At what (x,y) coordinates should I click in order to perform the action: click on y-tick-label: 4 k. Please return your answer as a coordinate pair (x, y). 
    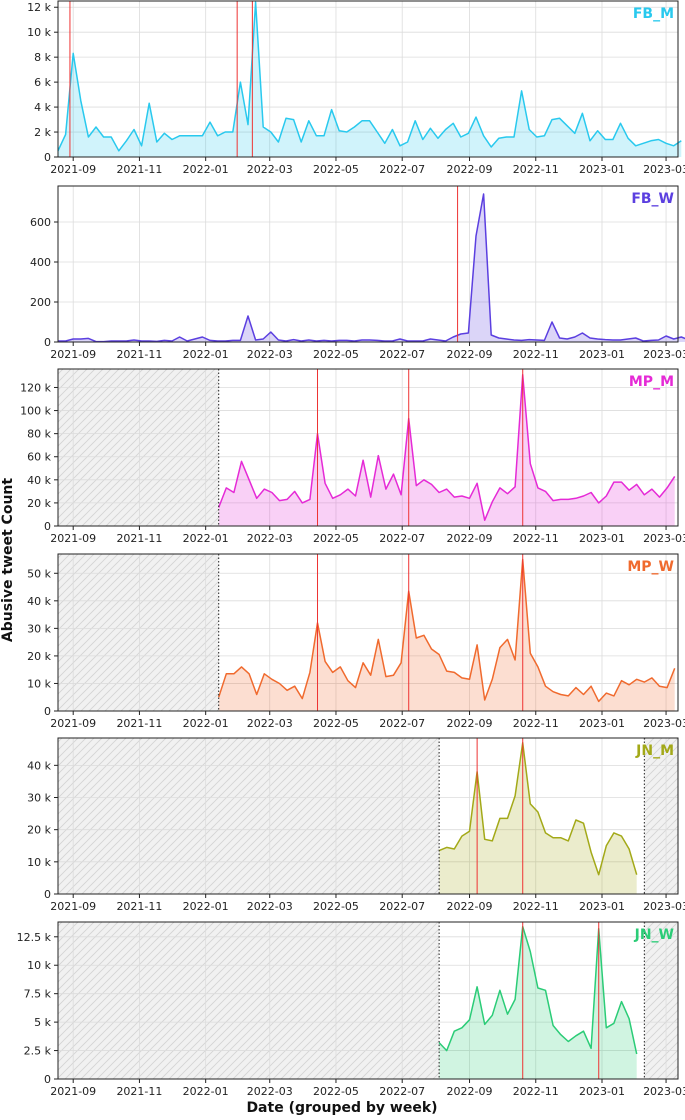
    Looking at the image, I should click on (42, 107).